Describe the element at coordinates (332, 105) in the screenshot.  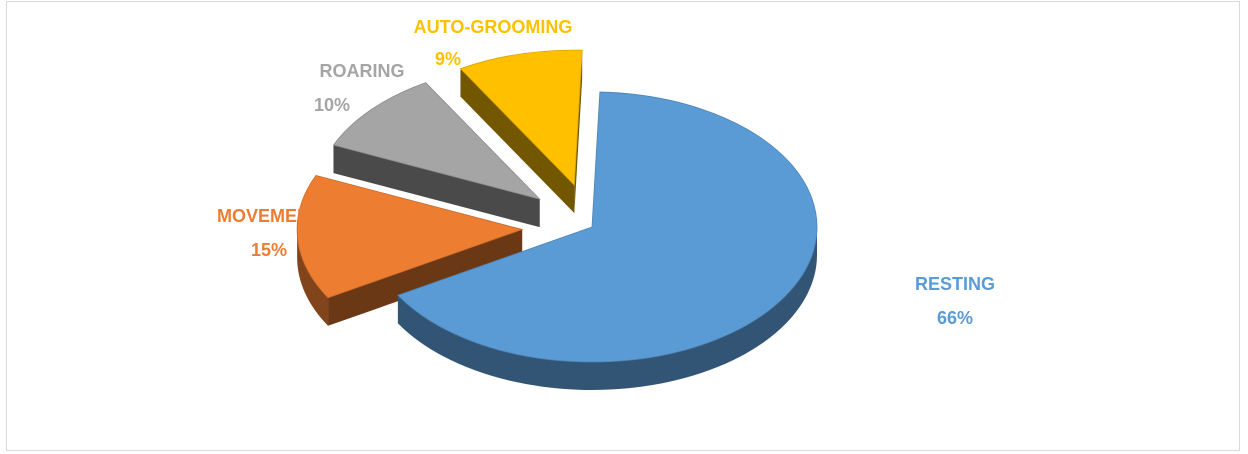
I see `slice-label-value-roaring: 10%` at that location.